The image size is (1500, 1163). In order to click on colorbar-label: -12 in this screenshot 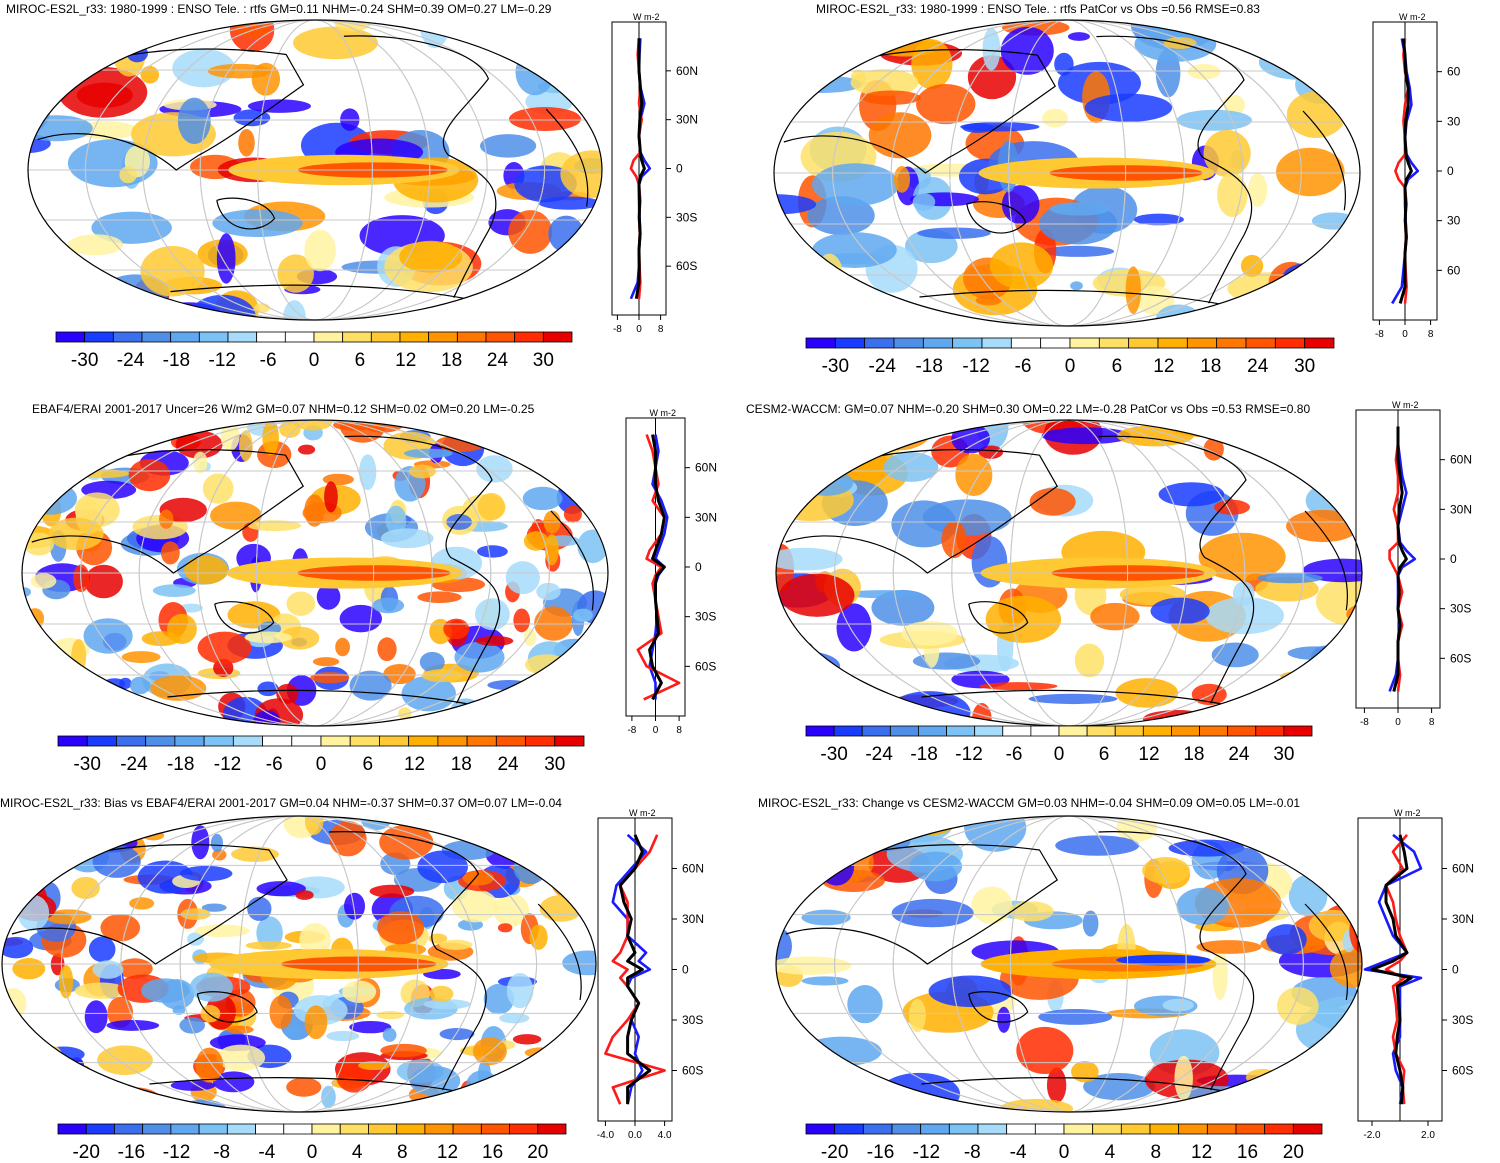, I will do `click(227, 764)`.